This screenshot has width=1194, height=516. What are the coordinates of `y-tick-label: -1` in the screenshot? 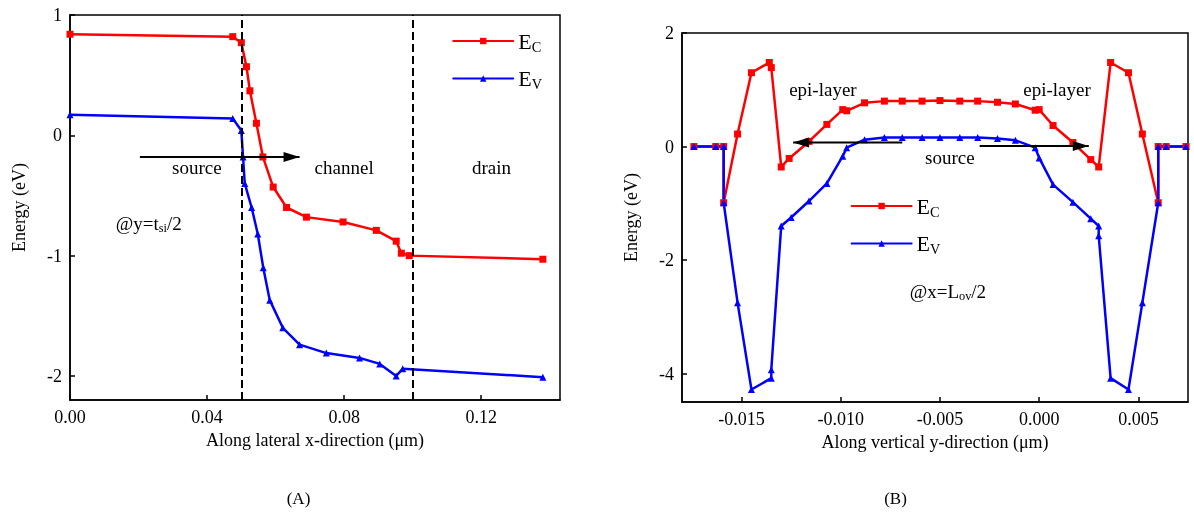 It's located at (54, 255).